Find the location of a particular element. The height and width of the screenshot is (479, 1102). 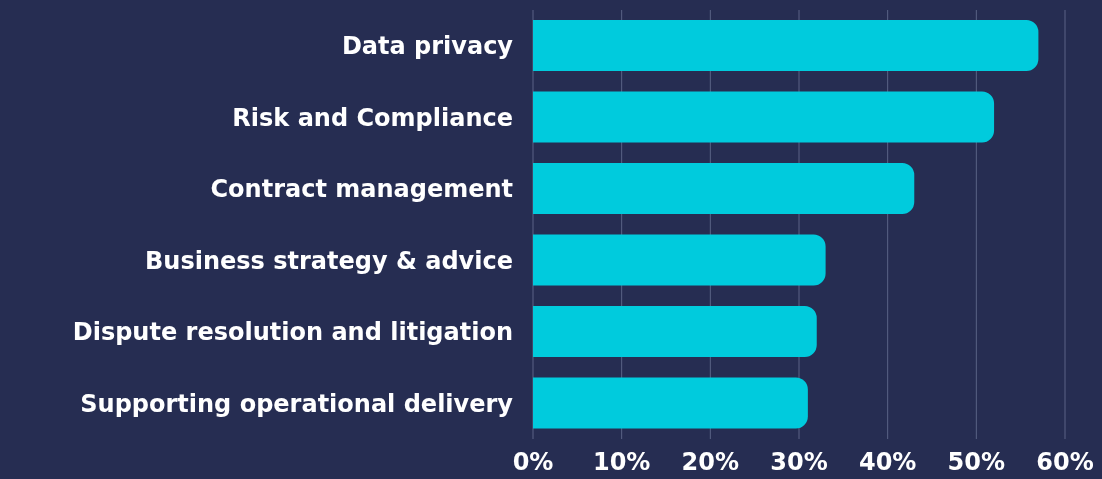

x-tick-label: 60% is located at coordinates (1065, 462).